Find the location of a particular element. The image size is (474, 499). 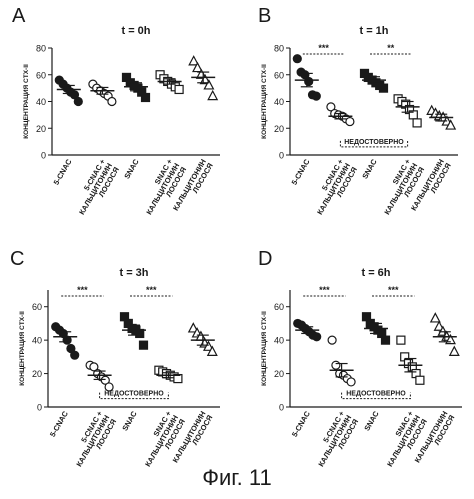

panel-title: t = 6h is located at coordinates (375, 273).